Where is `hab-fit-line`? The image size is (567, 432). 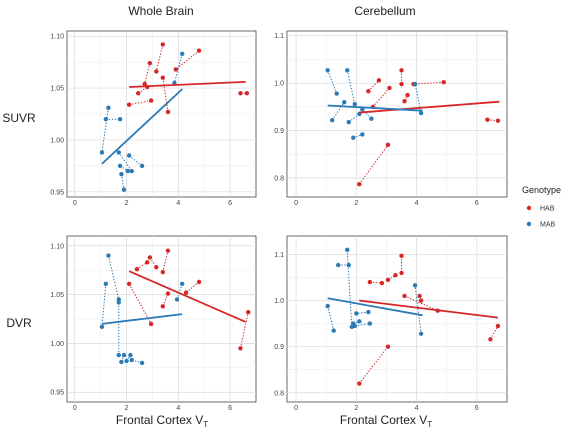 hab-fit-line is located at coordinates (429, 309).